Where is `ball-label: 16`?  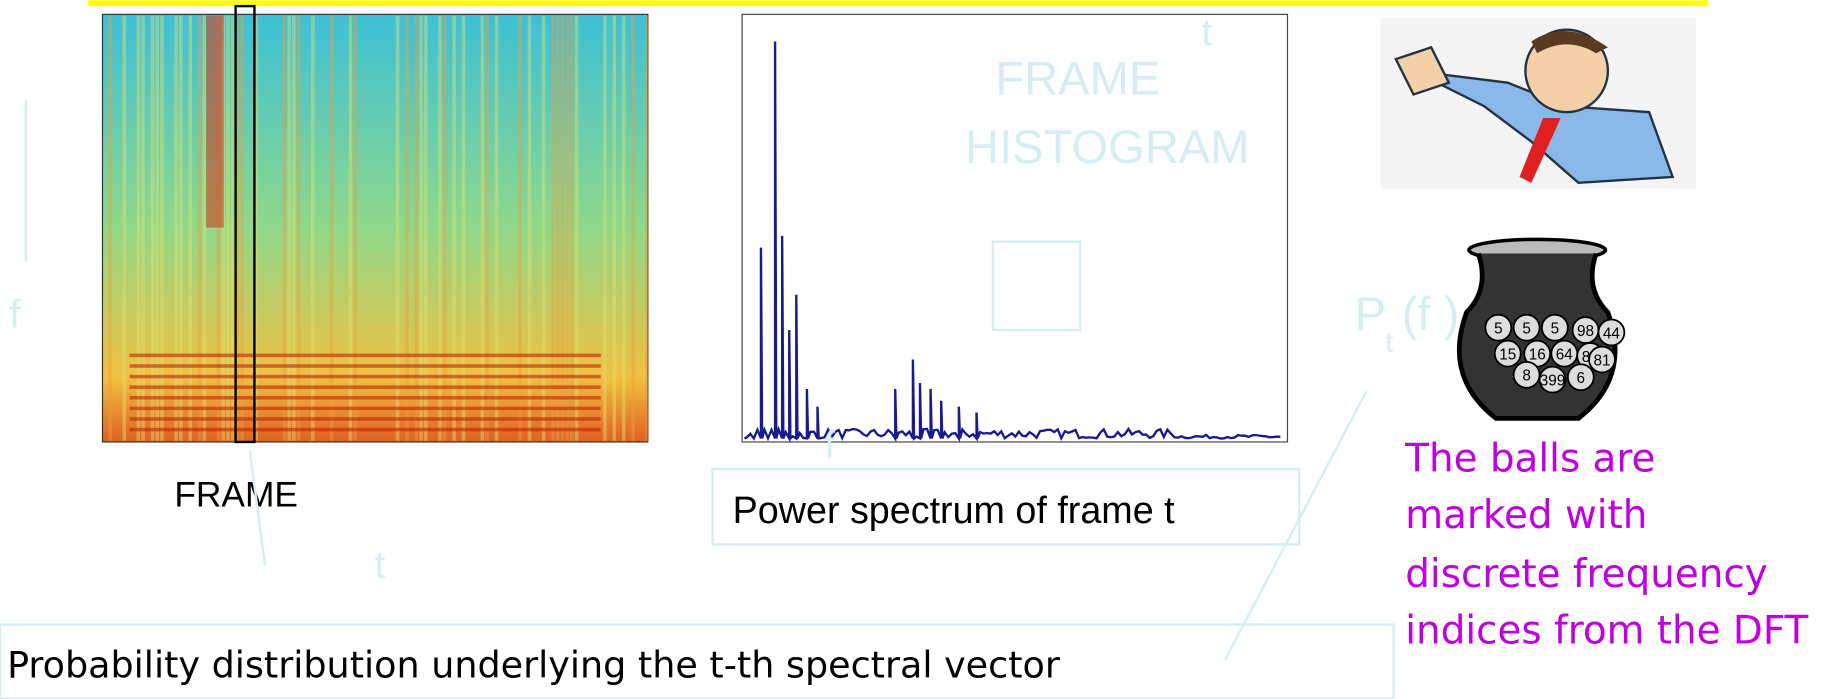 ball-label: 16 is located at coordinates (1537, 355).